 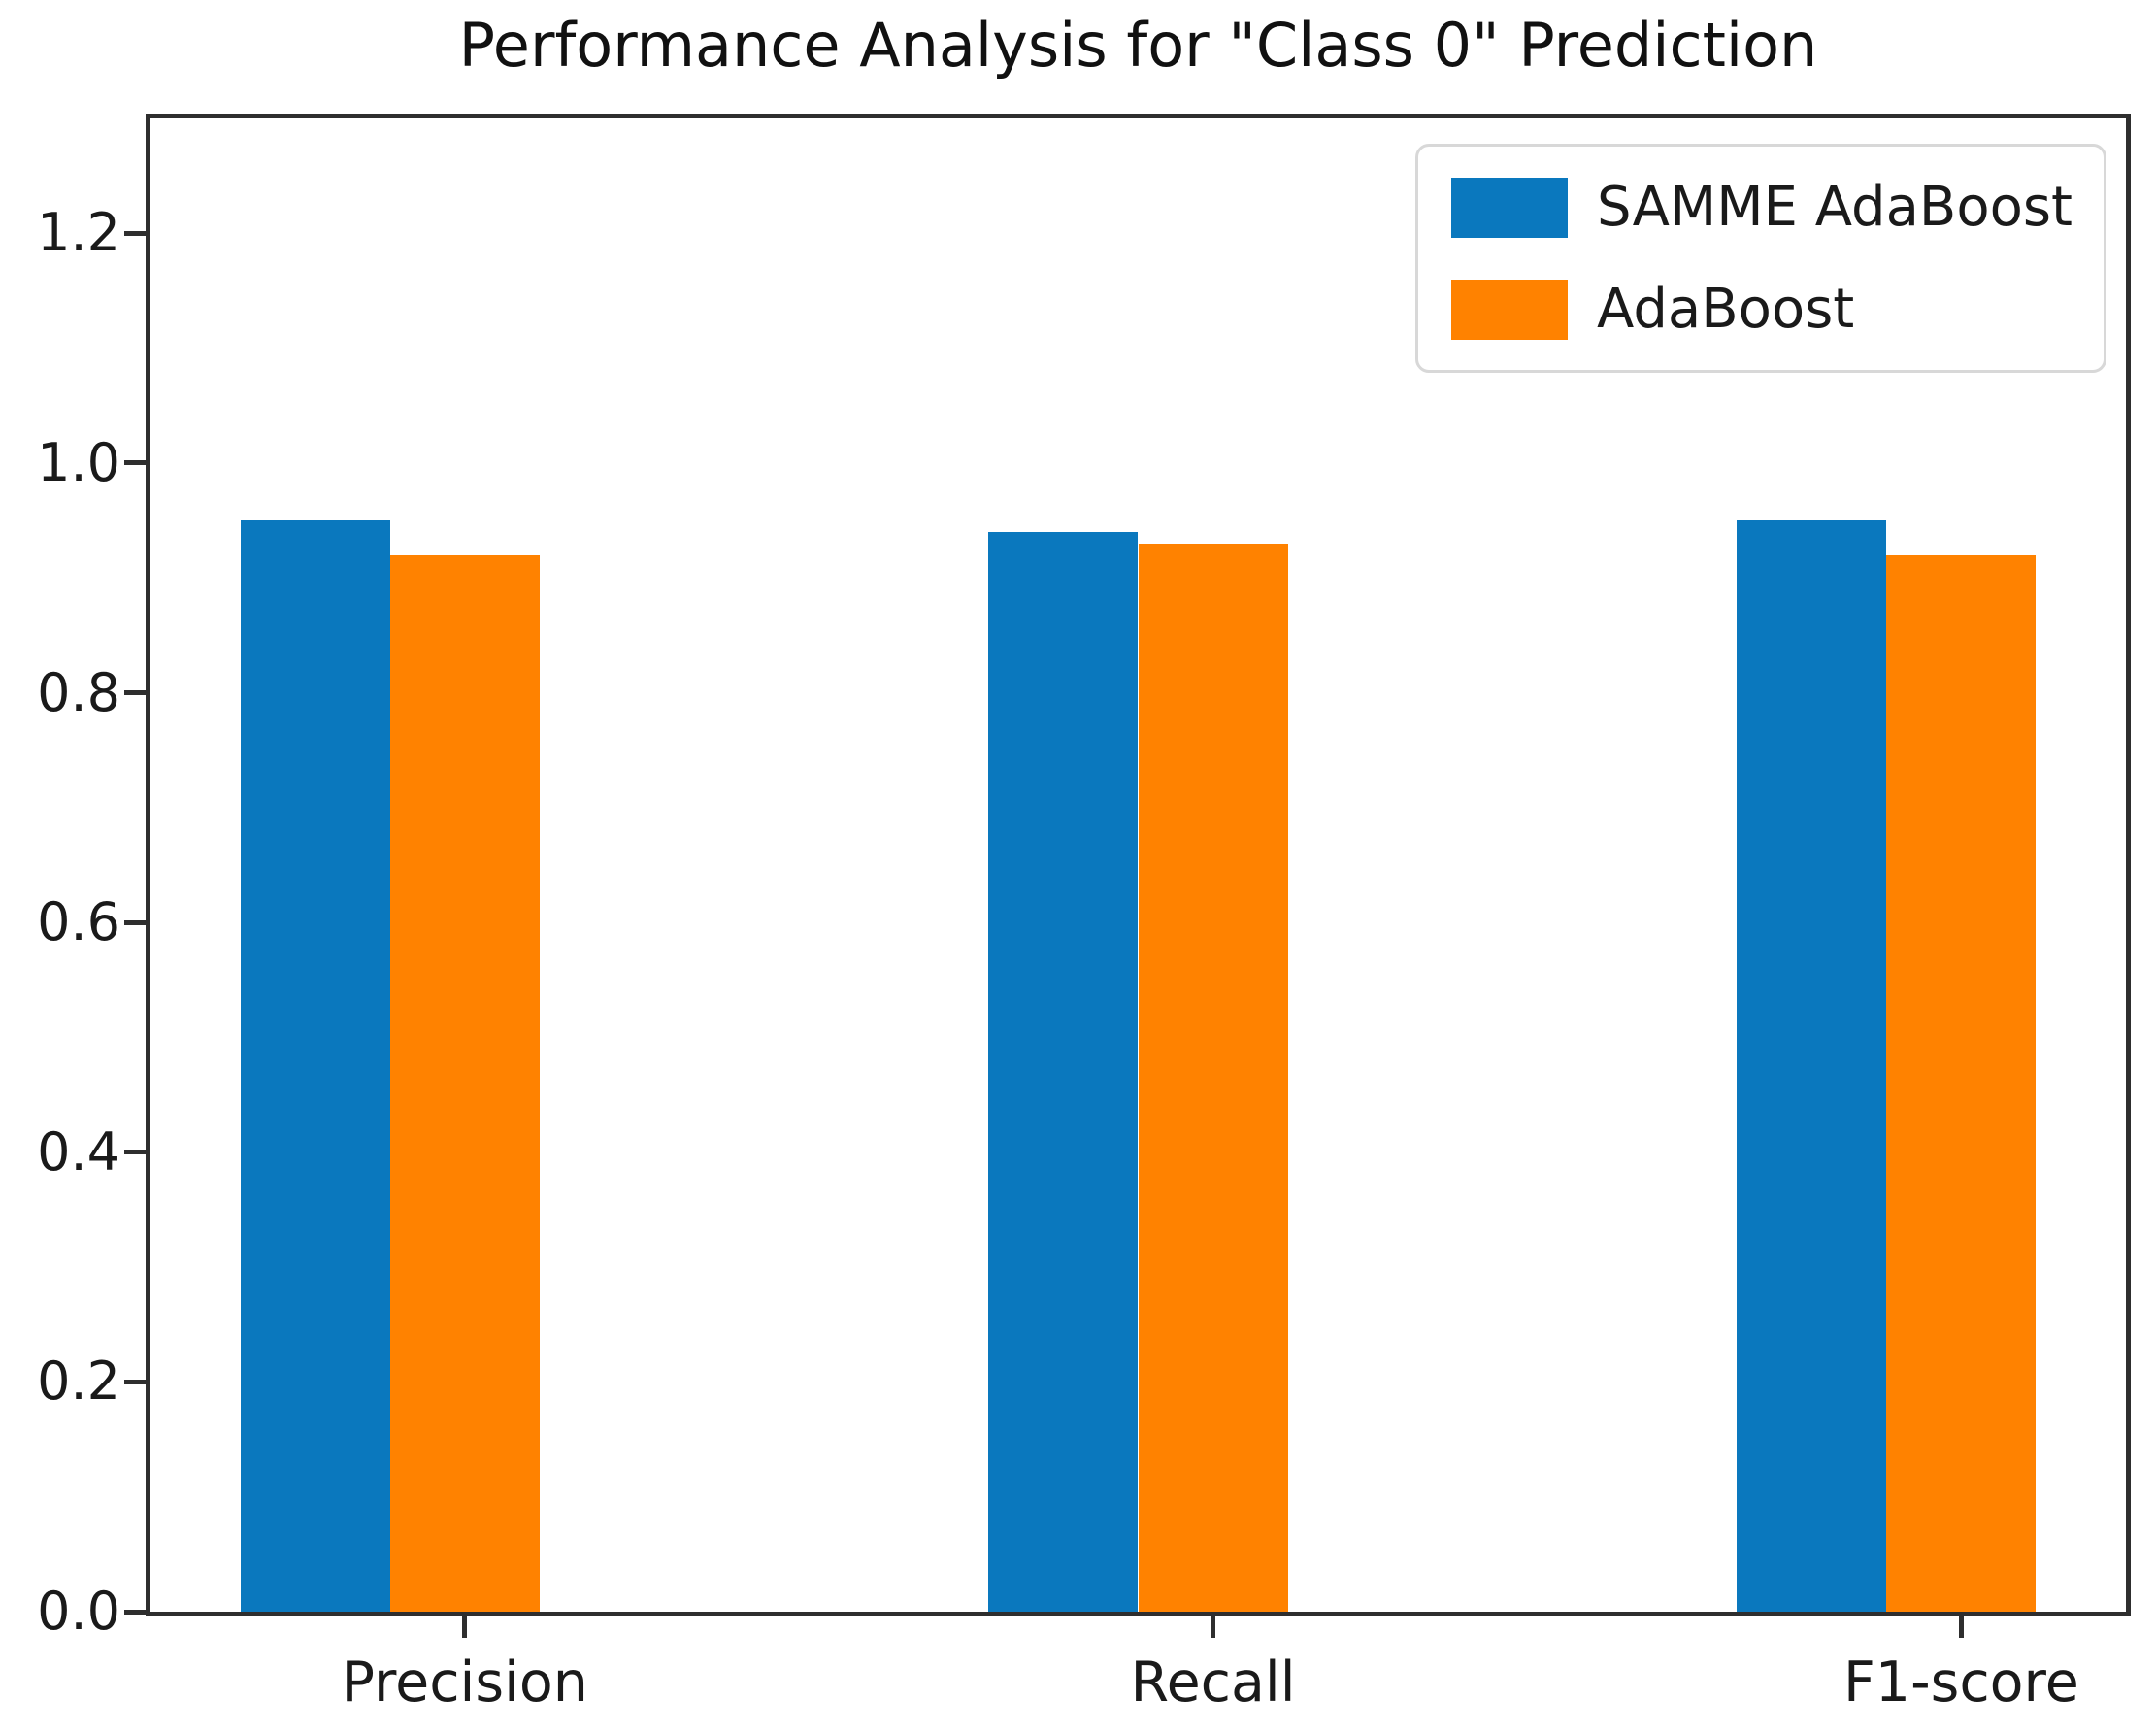 I want to click on ytick-label-1.0: 1.0, so click(x=79, y=462).